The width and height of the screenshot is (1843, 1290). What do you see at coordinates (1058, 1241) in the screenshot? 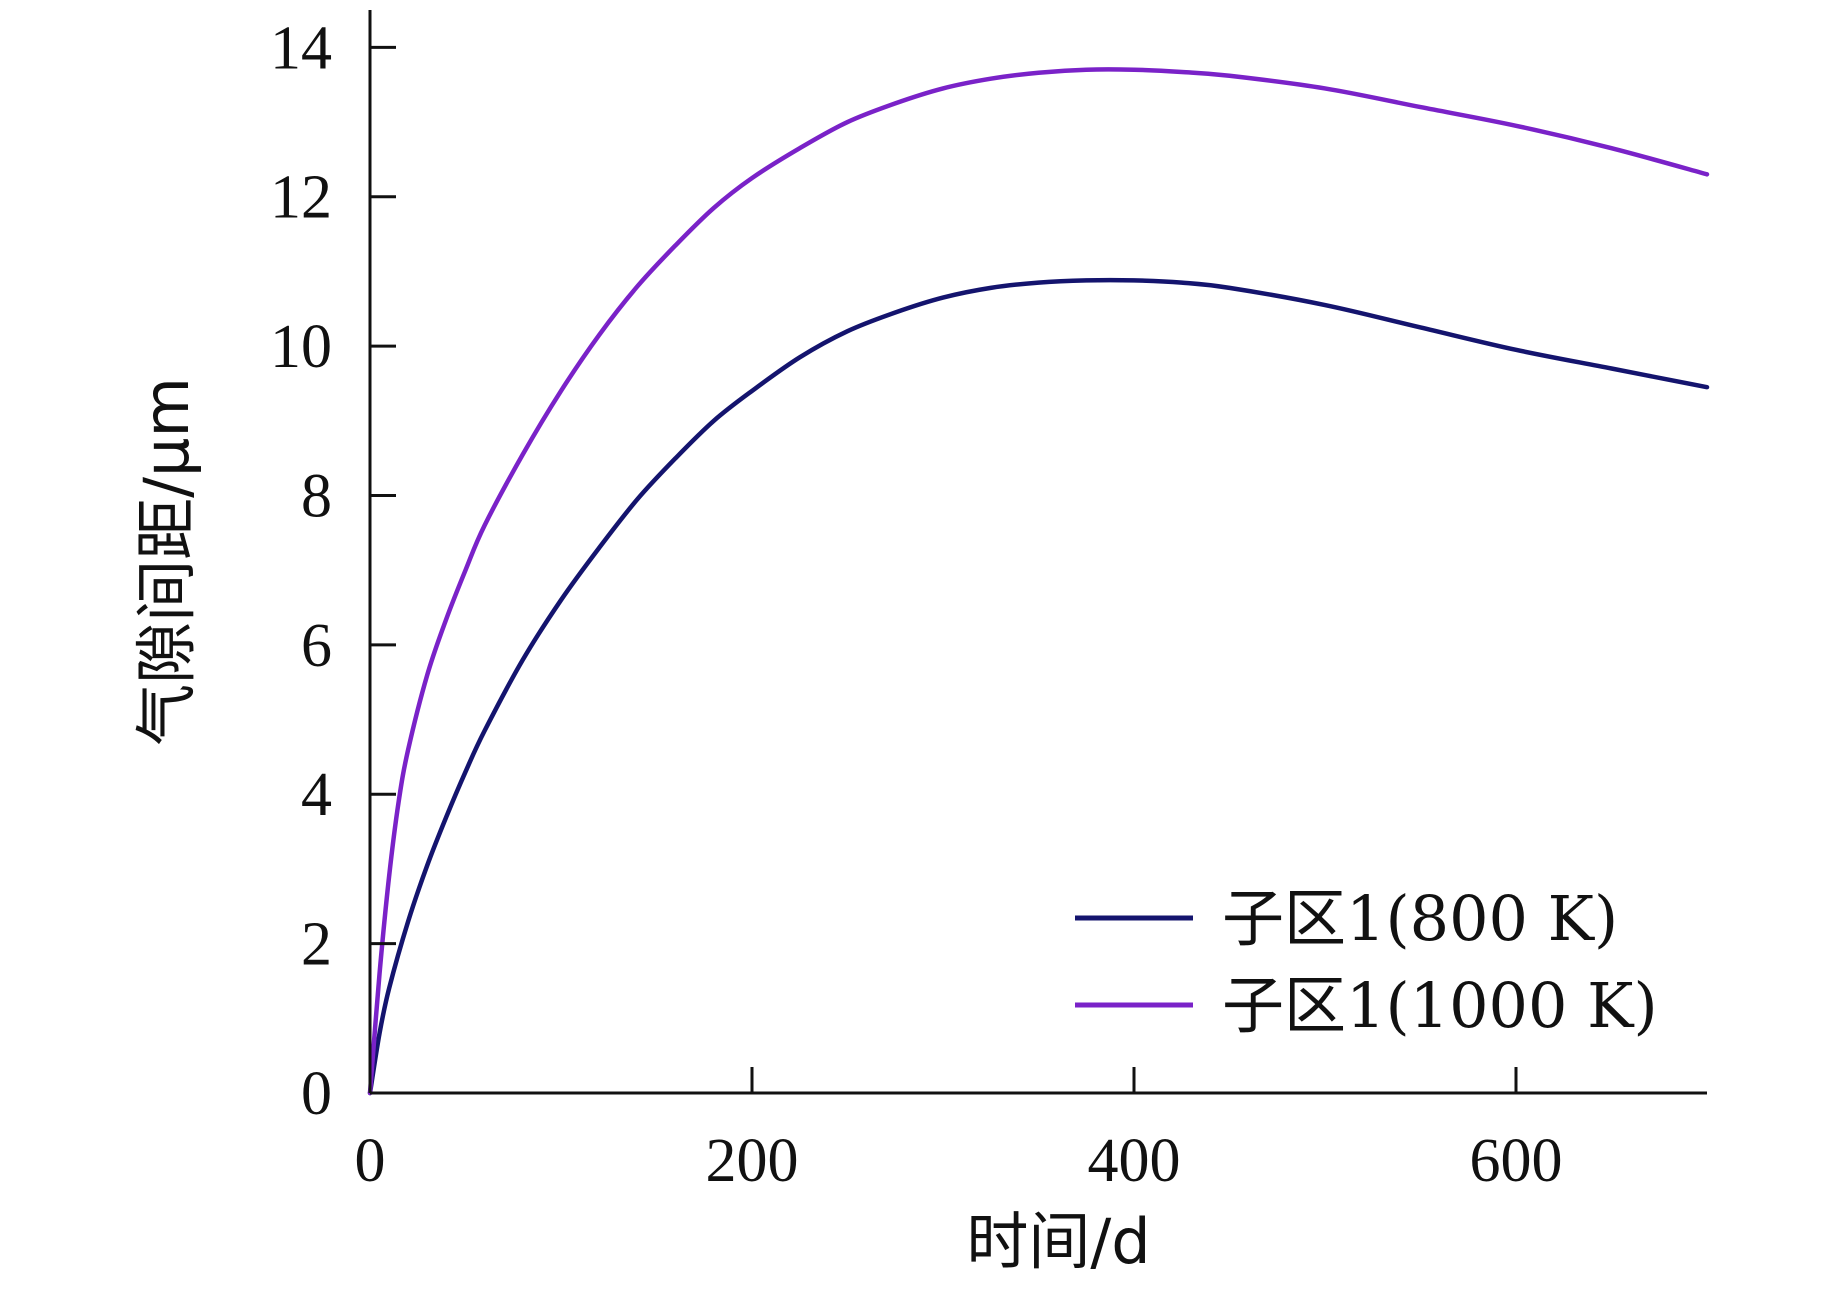
I see `x-axis-title: 时间/d` at bounding box center [1058, 1241].